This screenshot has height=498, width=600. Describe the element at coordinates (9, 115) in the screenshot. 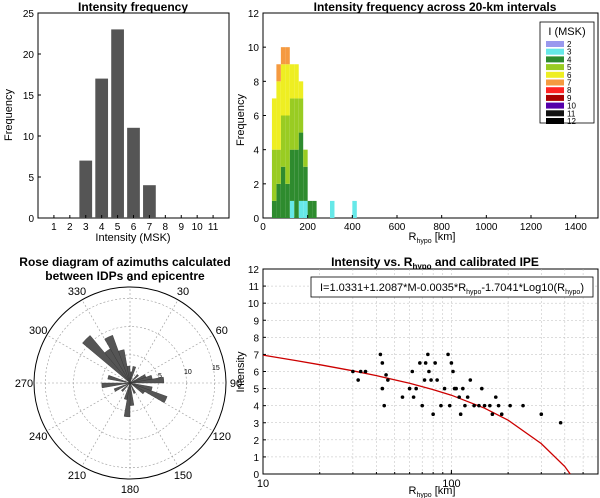

I see `chart1-y-axis-label: Frequency` at that location.